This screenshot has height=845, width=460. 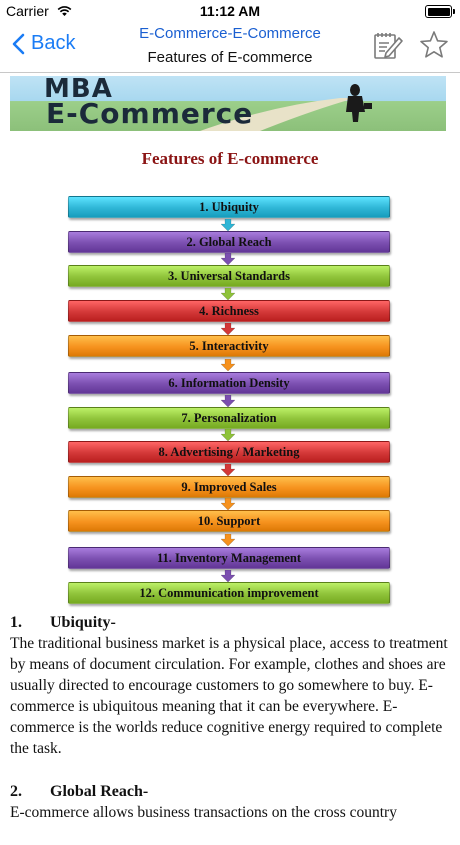 I want to click on feature-label: 1. Ubiquity, so click(x=229, y=206).